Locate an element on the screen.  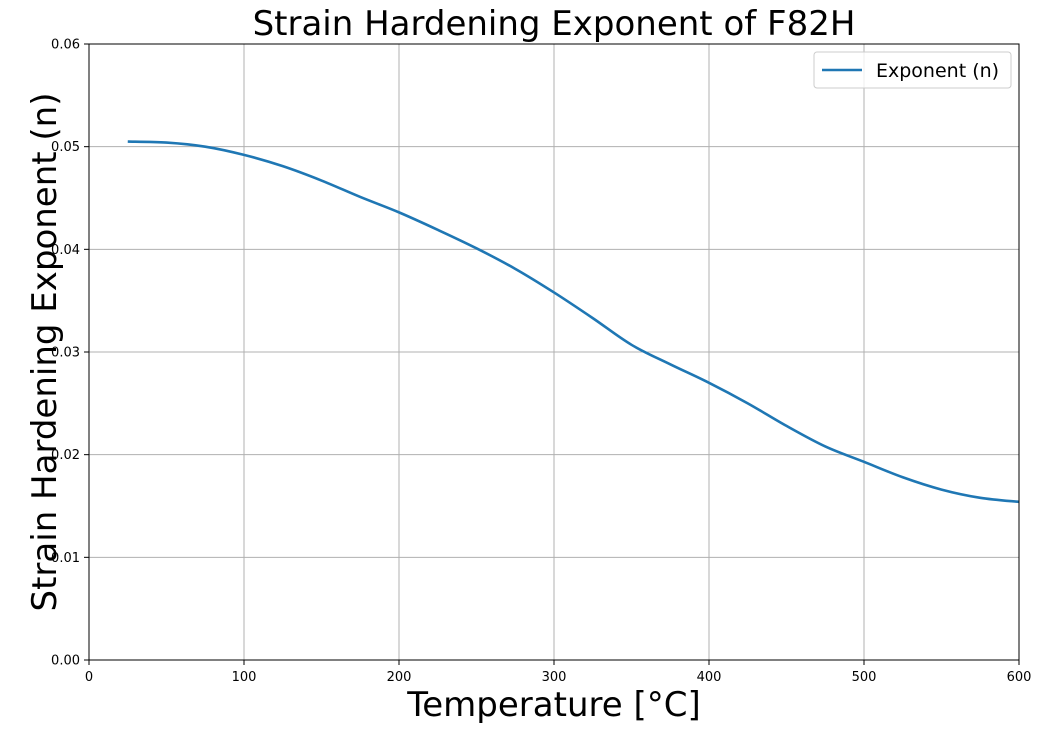
y-tick-label: 0.01 is located at coordinates (65, 558).